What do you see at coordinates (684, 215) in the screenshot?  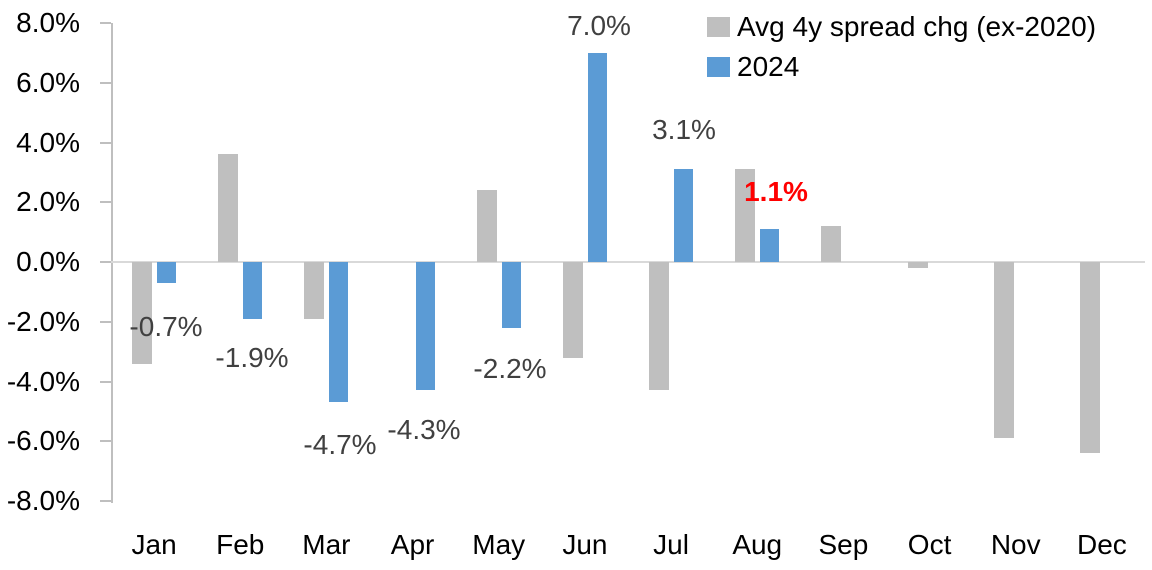 I see `bar-2024-jul` at bounding box center [684, 215].